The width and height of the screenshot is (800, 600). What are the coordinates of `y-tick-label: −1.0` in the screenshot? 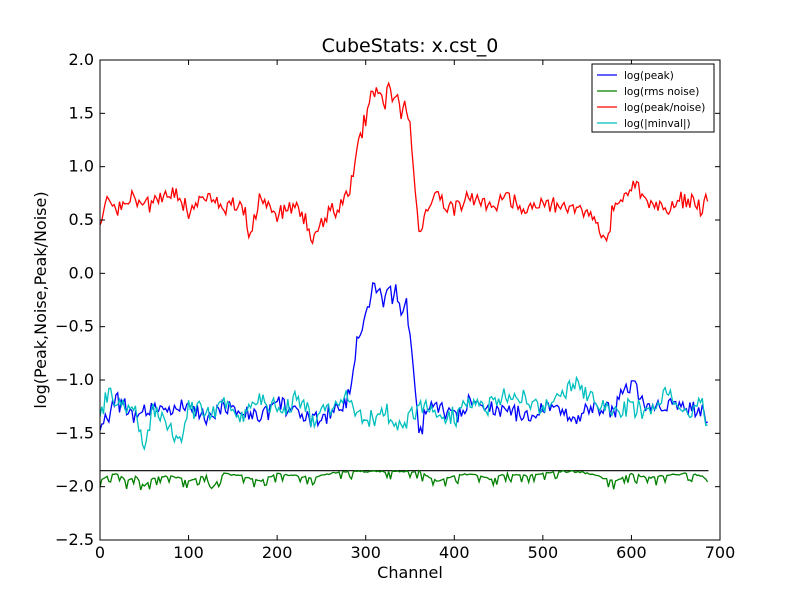 It's located at (74, 379).